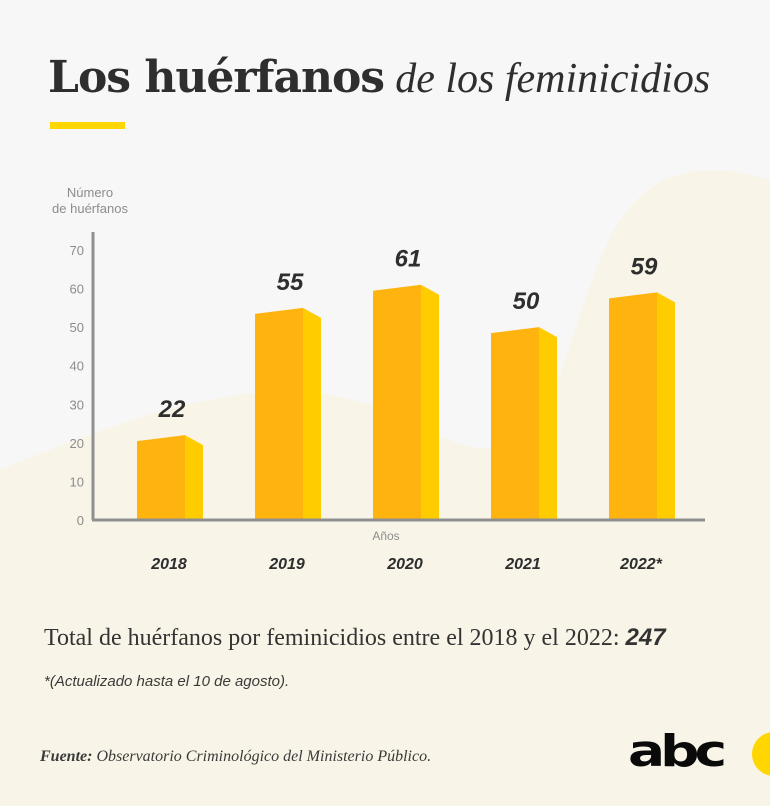 This screenshot has width=770, height=806. I want to click on logo-yellow-dot, so click(761, 754).